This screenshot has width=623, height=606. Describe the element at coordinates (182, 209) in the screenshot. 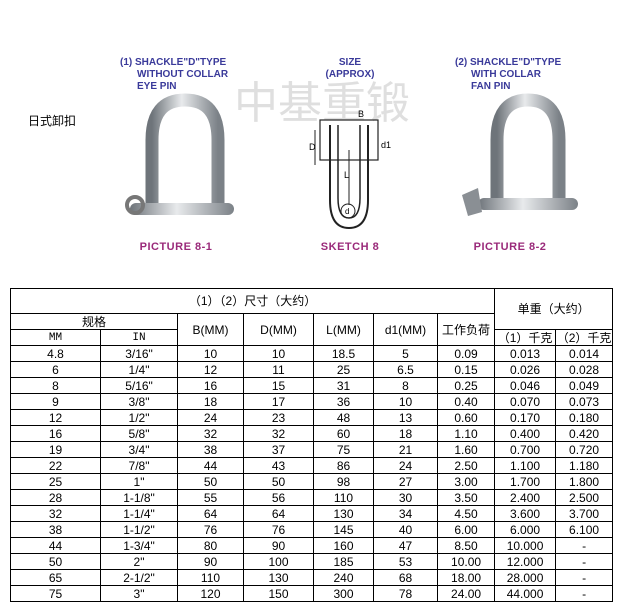

I see `pin` at that location.